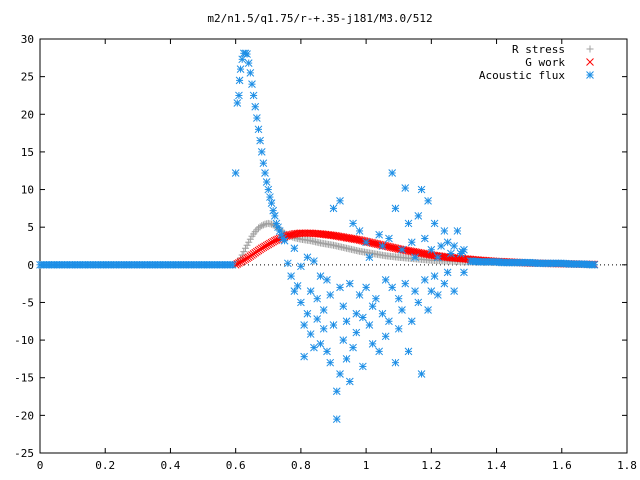  What do you see at coordinates (24, 340) in the screenshot?
I see `y-tick-label: -10` at bounding box center [24, 340].